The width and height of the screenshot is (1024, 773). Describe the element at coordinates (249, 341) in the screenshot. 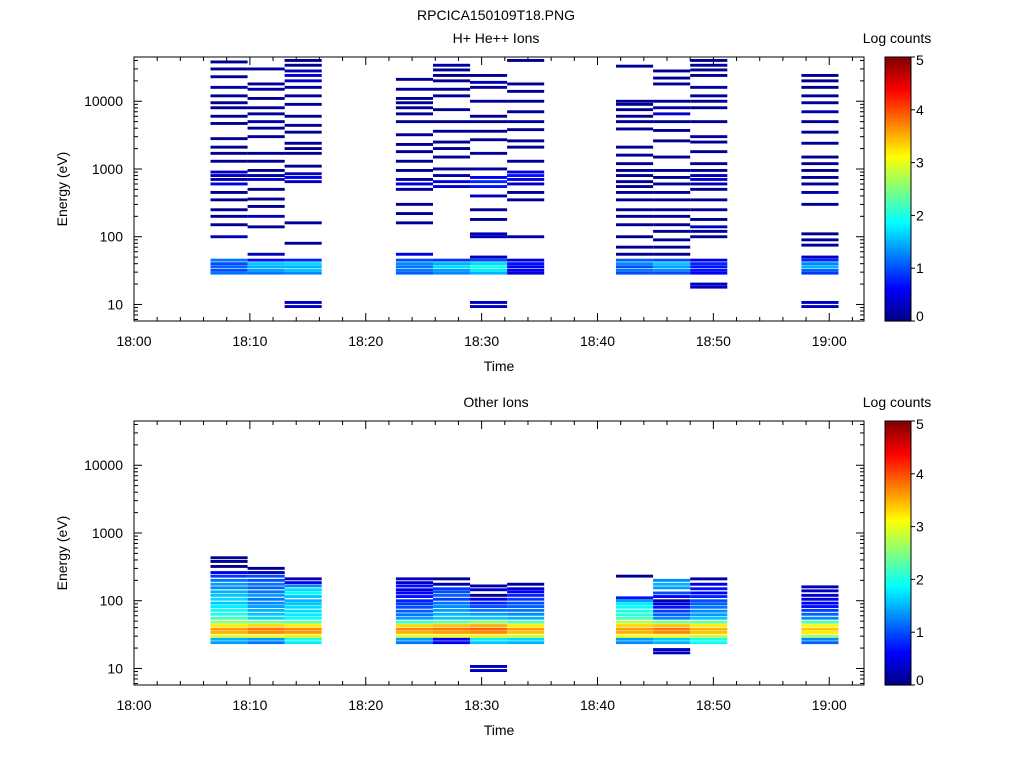

I see `x-tick-label: 18:10` at that location.